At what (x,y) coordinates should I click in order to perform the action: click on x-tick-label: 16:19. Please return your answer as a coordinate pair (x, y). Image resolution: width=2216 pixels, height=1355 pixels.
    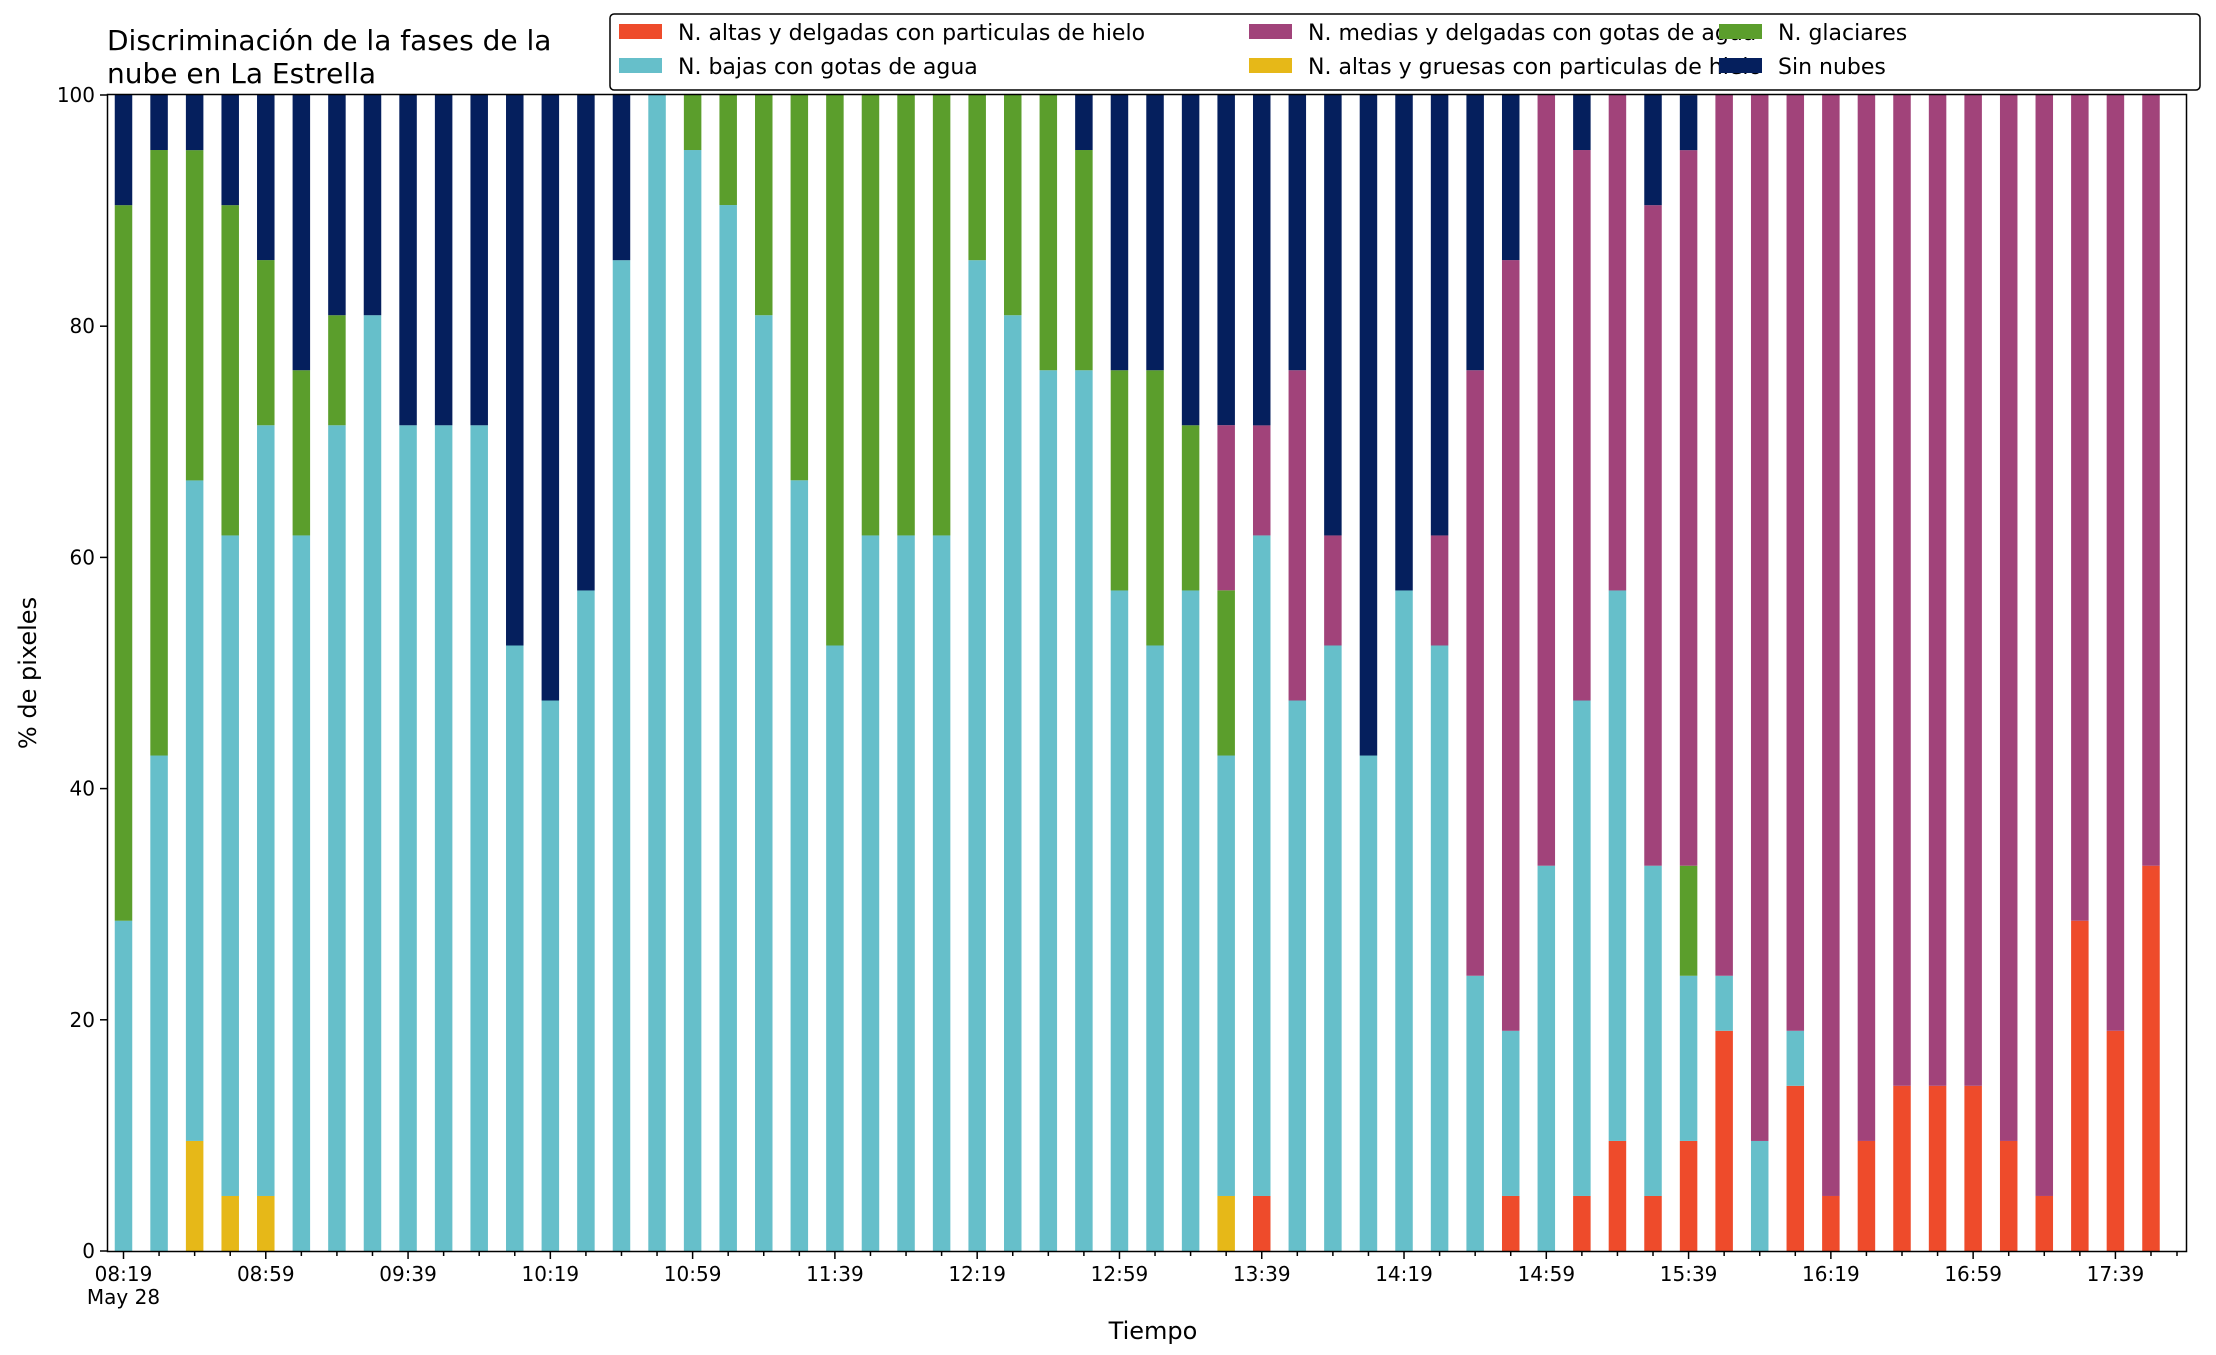
    Looking at the image, I should click on (1831, 1274).